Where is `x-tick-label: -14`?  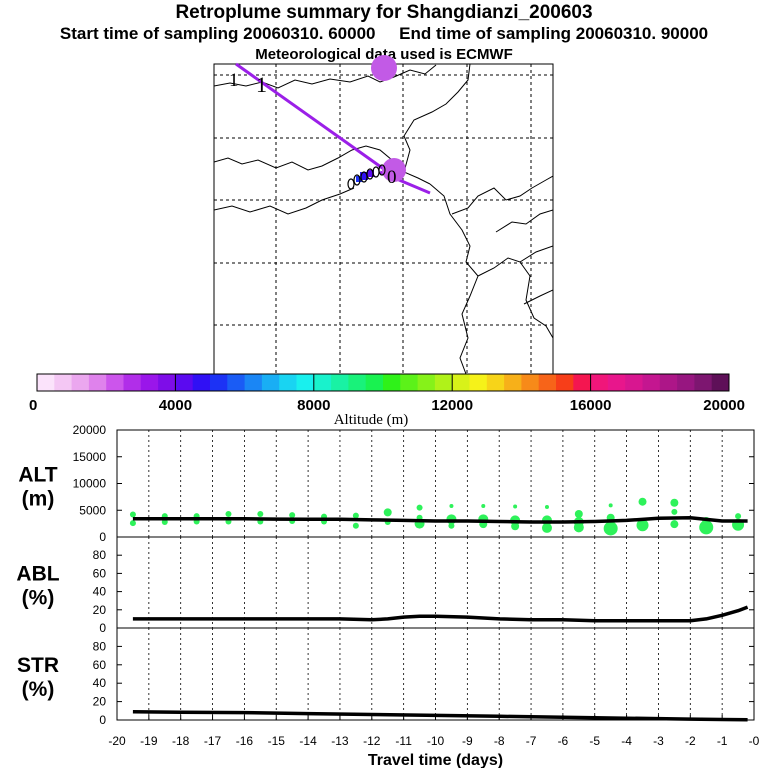 x-tick-label: -14 is located at coordinates (308, 741).